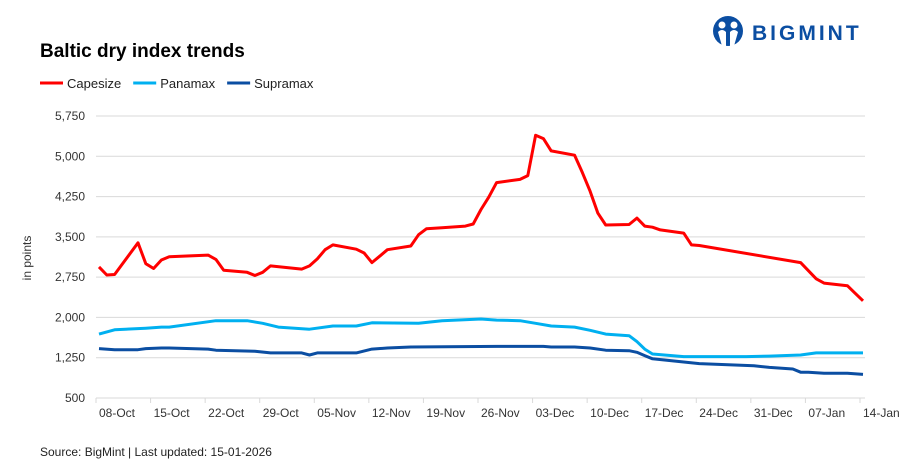 This screenshot has width=909, height=476. Describe the element at coordinates (609, 413) in the screenshot. I see `x-tick-label: 10-Dec` at that location.